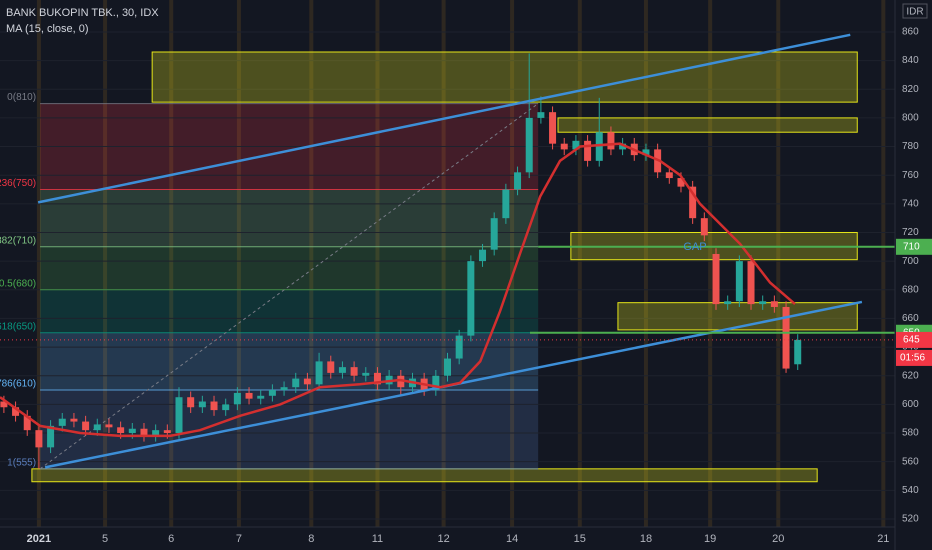  Describe the element at coordinates (910, 433) in the screenshot. I see `y-tick-label: 580` at that location.